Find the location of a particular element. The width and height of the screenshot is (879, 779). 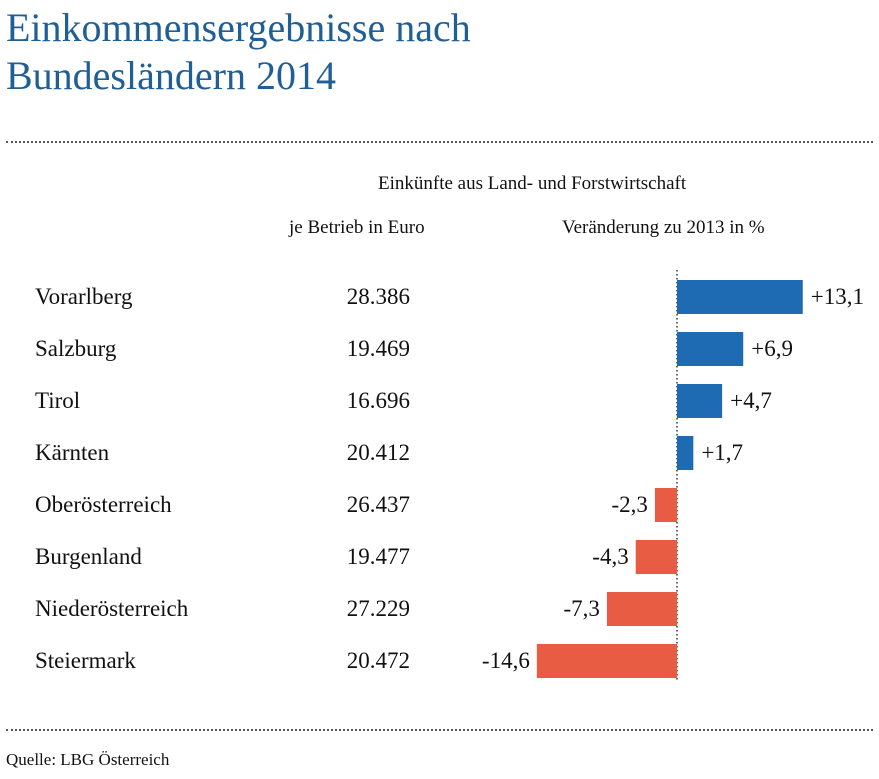

data-label: +1,7 is located at coordinates (722, 452).